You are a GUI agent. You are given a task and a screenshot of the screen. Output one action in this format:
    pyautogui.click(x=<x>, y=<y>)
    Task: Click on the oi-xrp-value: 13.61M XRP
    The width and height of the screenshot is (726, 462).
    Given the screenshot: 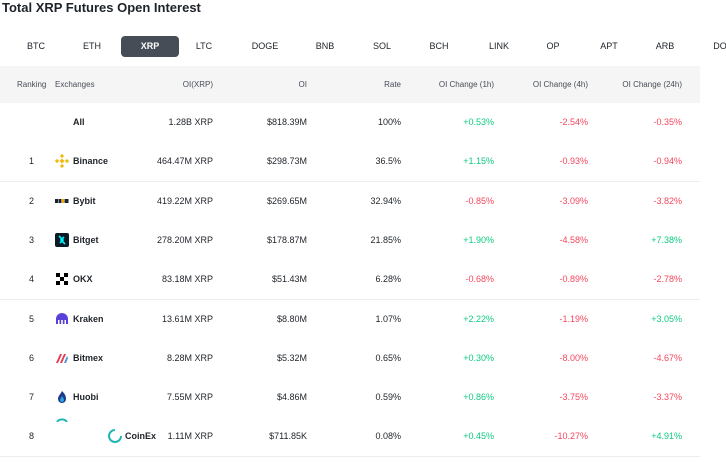 What is the action you would take?
    pyautogui.click(x=187, y=318)
    